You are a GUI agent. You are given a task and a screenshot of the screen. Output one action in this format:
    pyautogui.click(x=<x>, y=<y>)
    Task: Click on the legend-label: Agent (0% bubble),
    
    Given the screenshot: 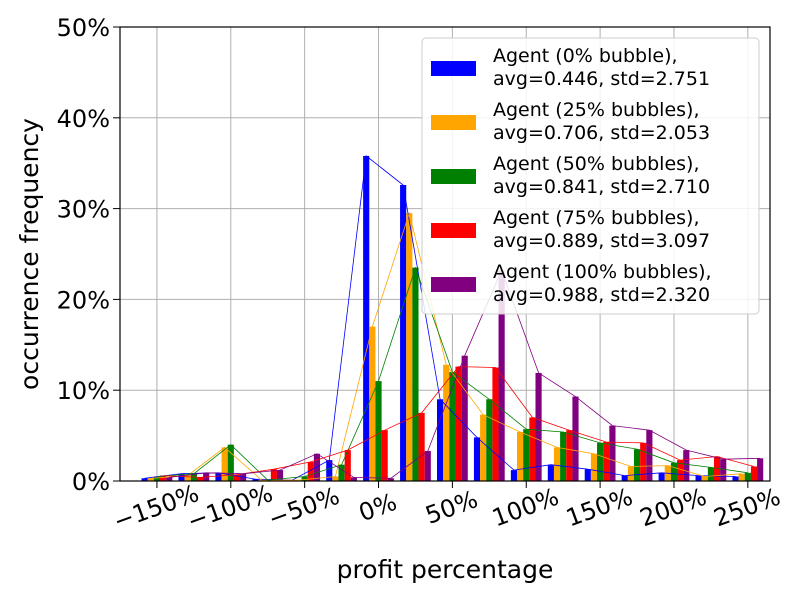 What is the action you would take?
    pyautogui.click(x=585, y=56)
    